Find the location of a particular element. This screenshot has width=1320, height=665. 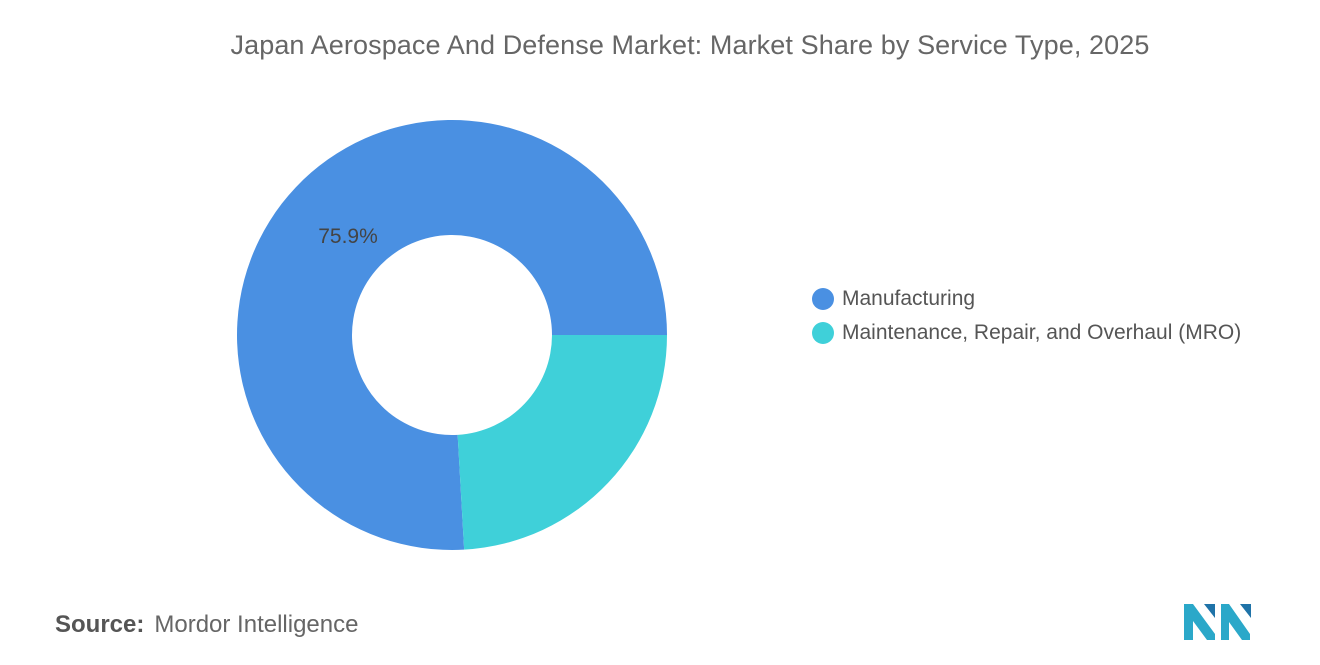

donut-slice-mro is located at coordinates (562, 442).